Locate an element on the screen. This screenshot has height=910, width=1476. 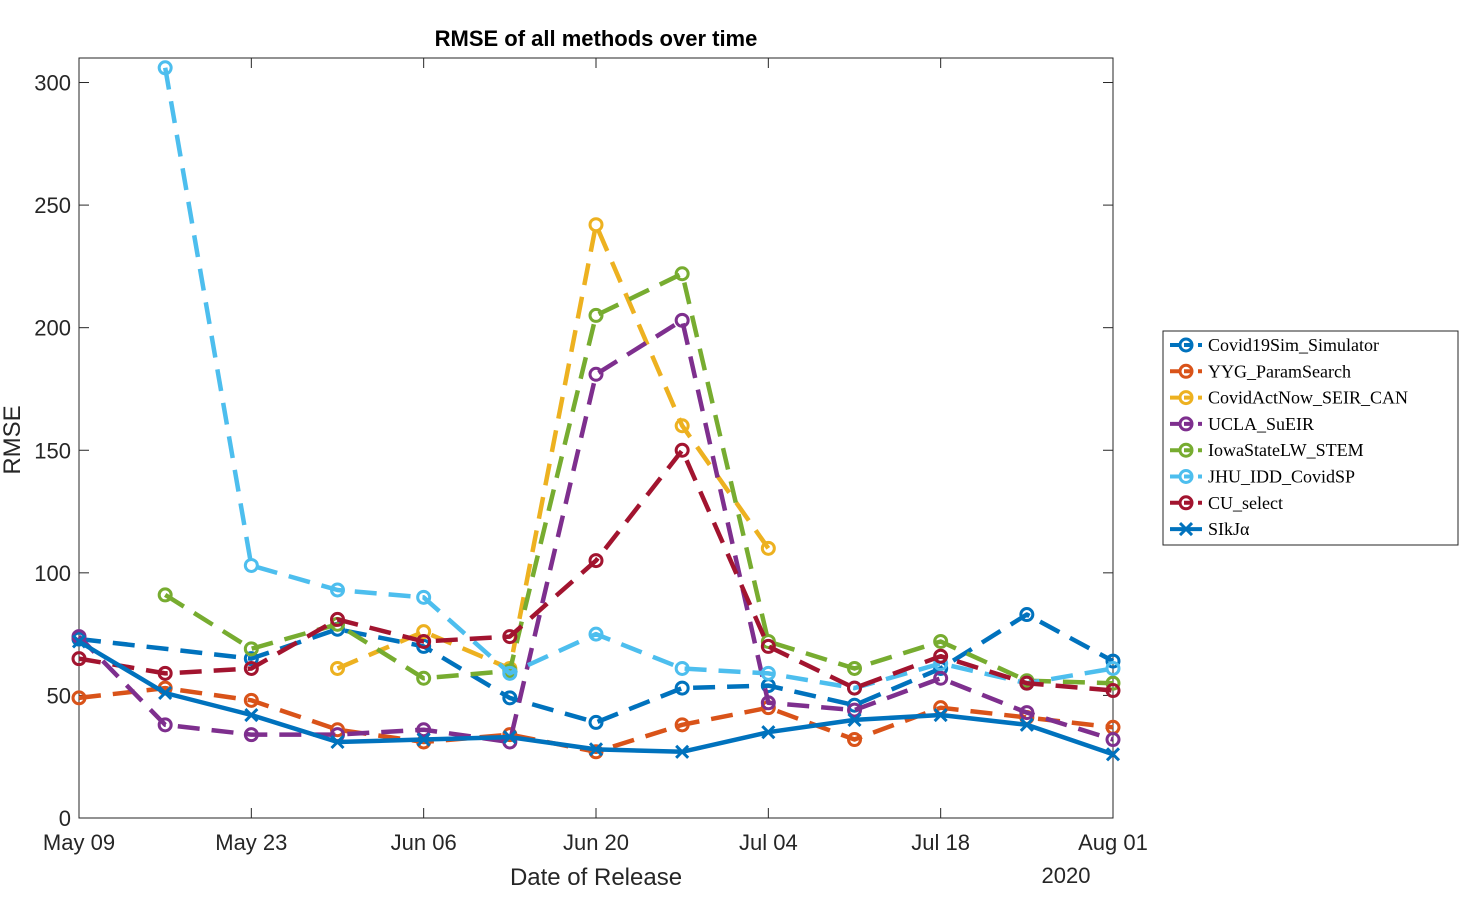
legend-label: UCLA_SuEIR is located at coordinates (1261, 424).